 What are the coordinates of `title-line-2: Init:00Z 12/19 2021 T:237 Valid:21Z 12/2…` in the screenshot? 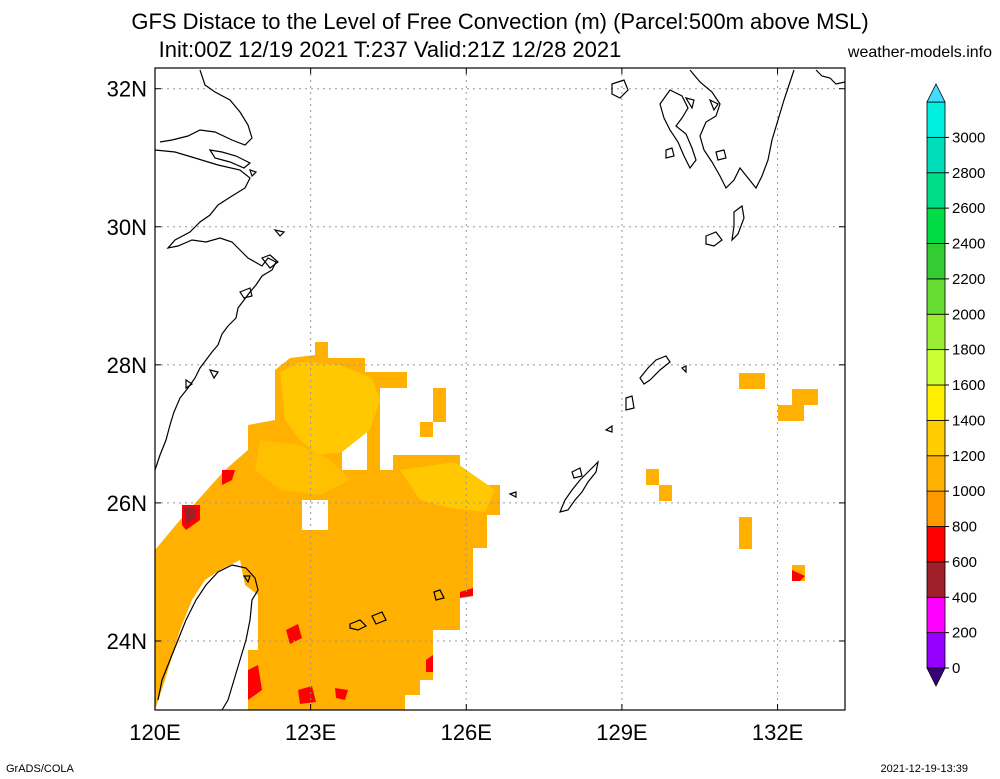 It's located at (390, 49).